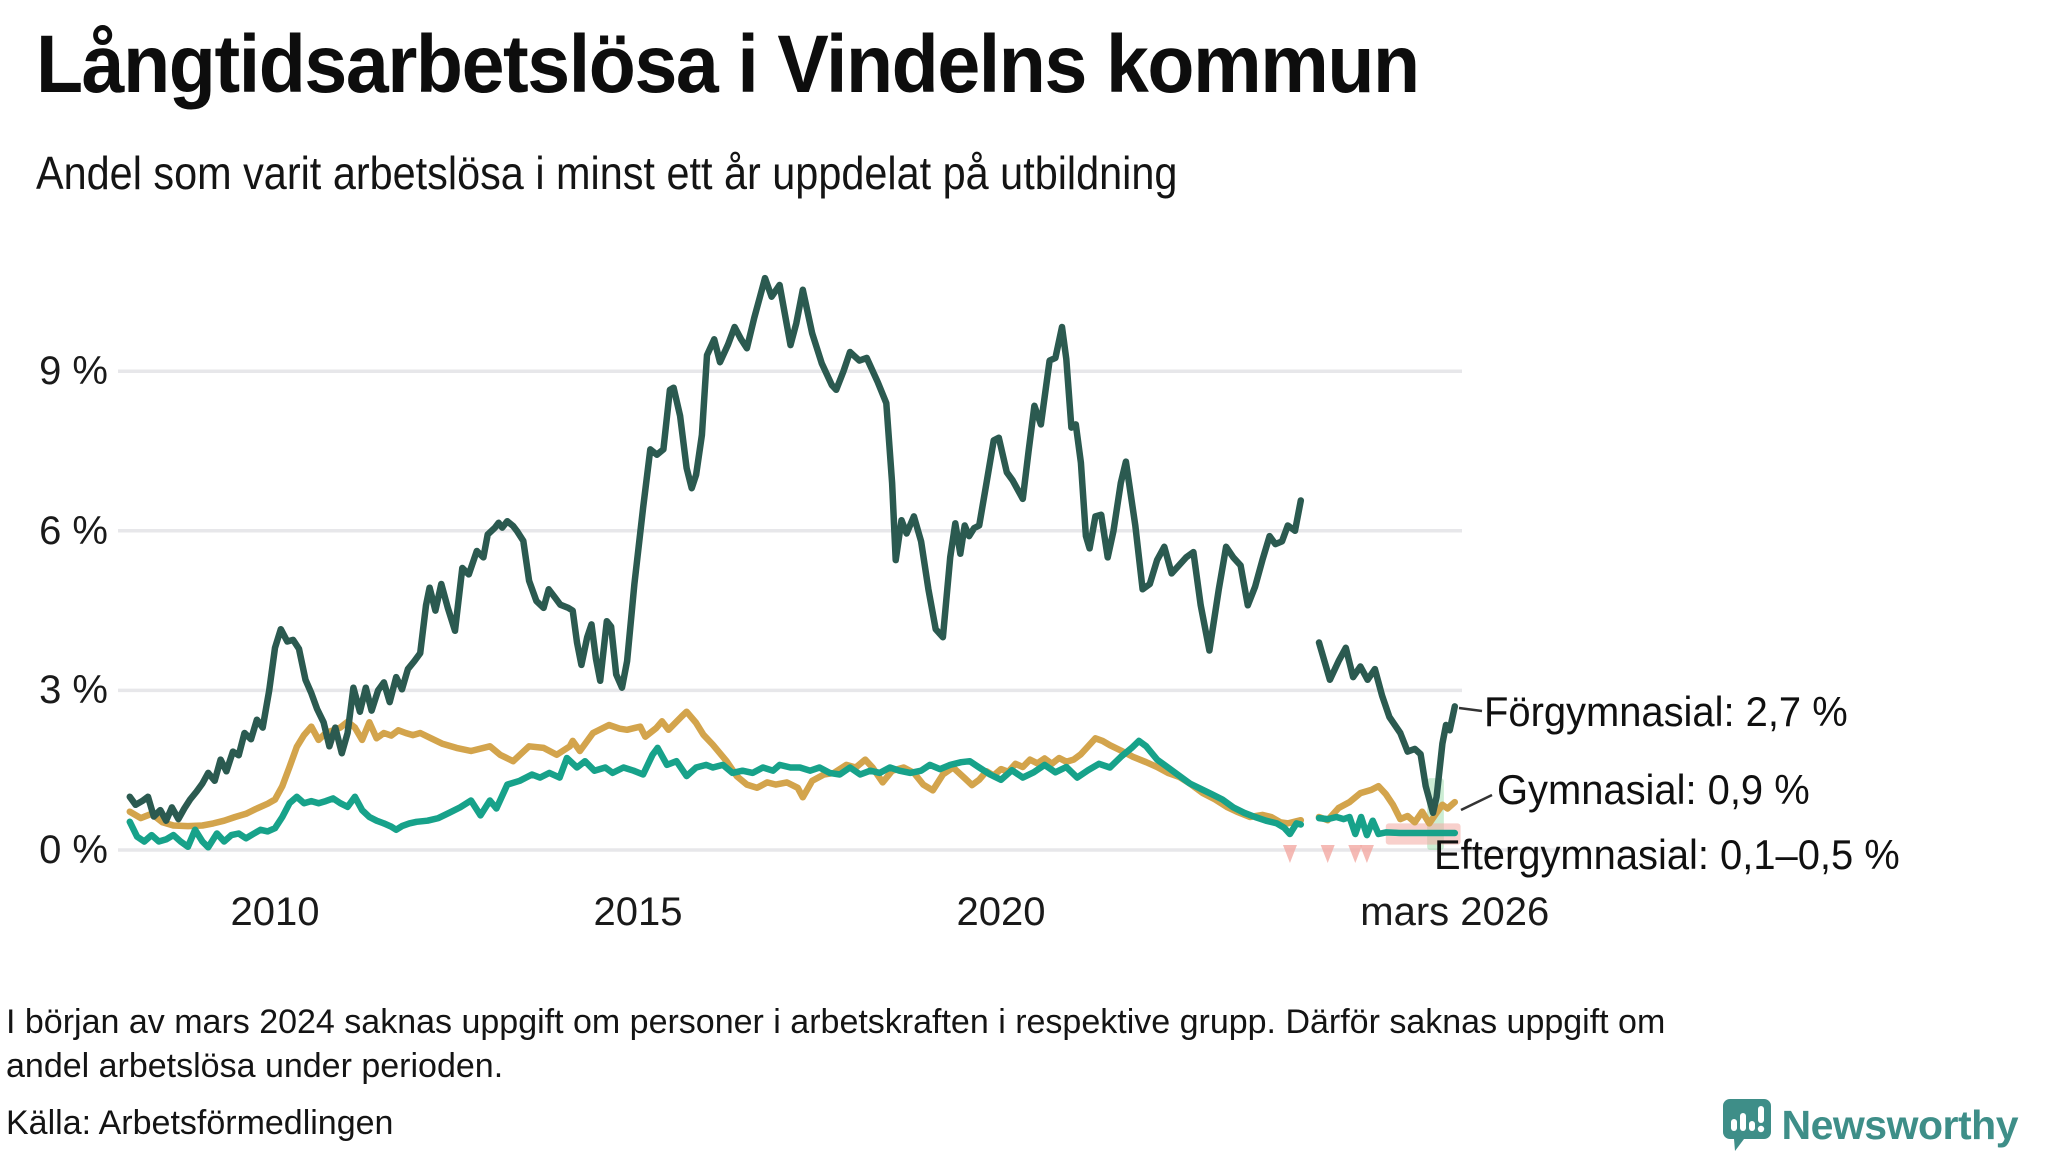  I want to click on x-axis-tick-2015: 2015, so click(638, 912).